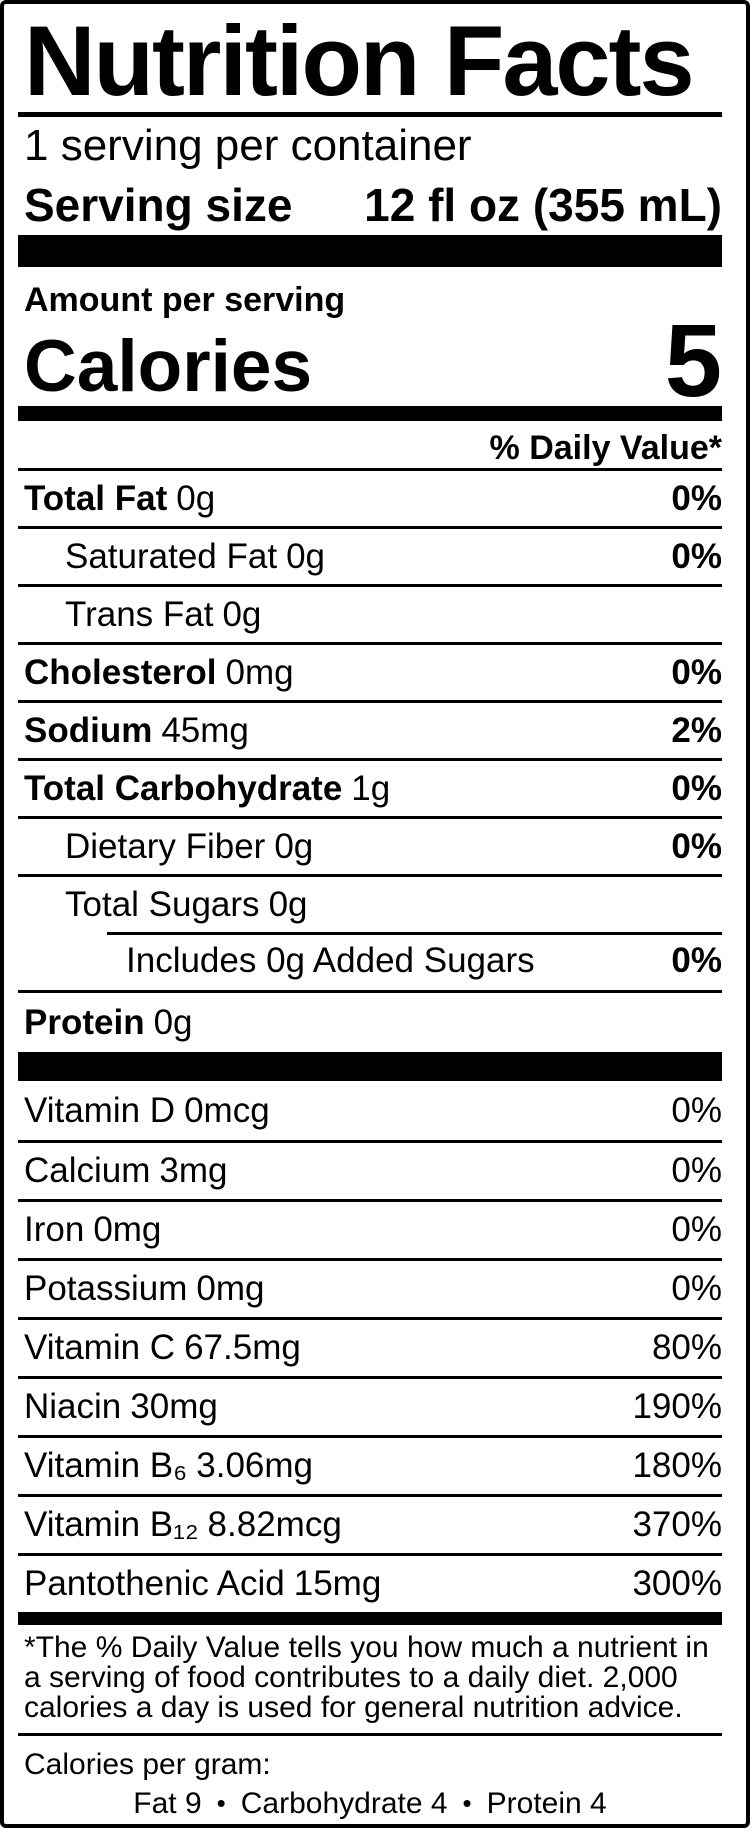  Describe the element at coordinates (248, 145) in the screenshot. I see `servings-per-container: 1 serving per container` at that location.